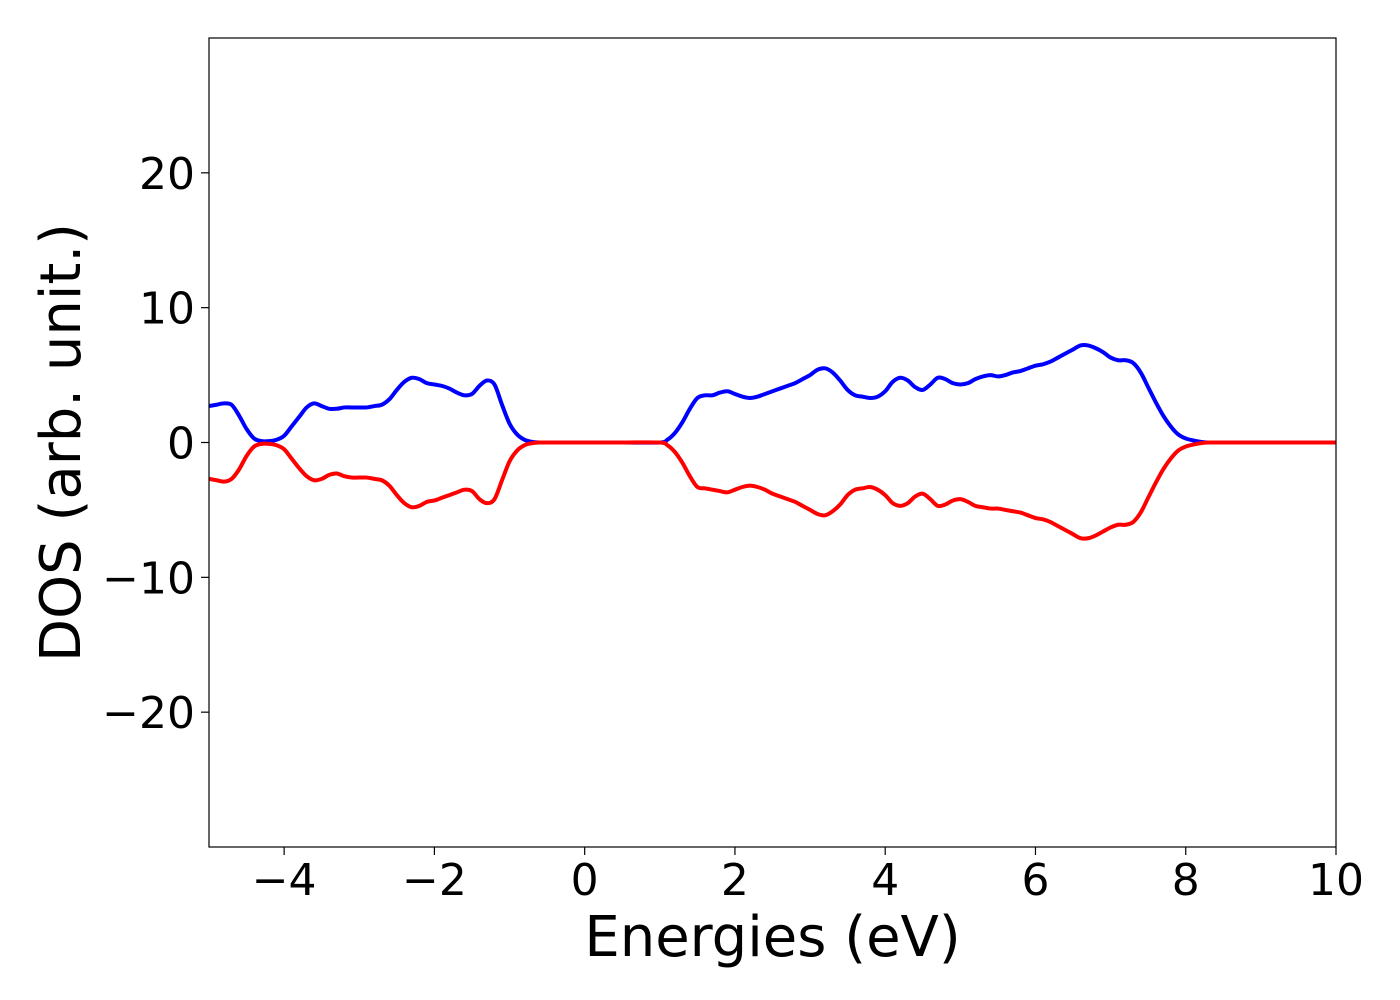 The height and width of the screenshot is (1000, 1400). I want to click on y-tick-label: 10, so click(167, 309).